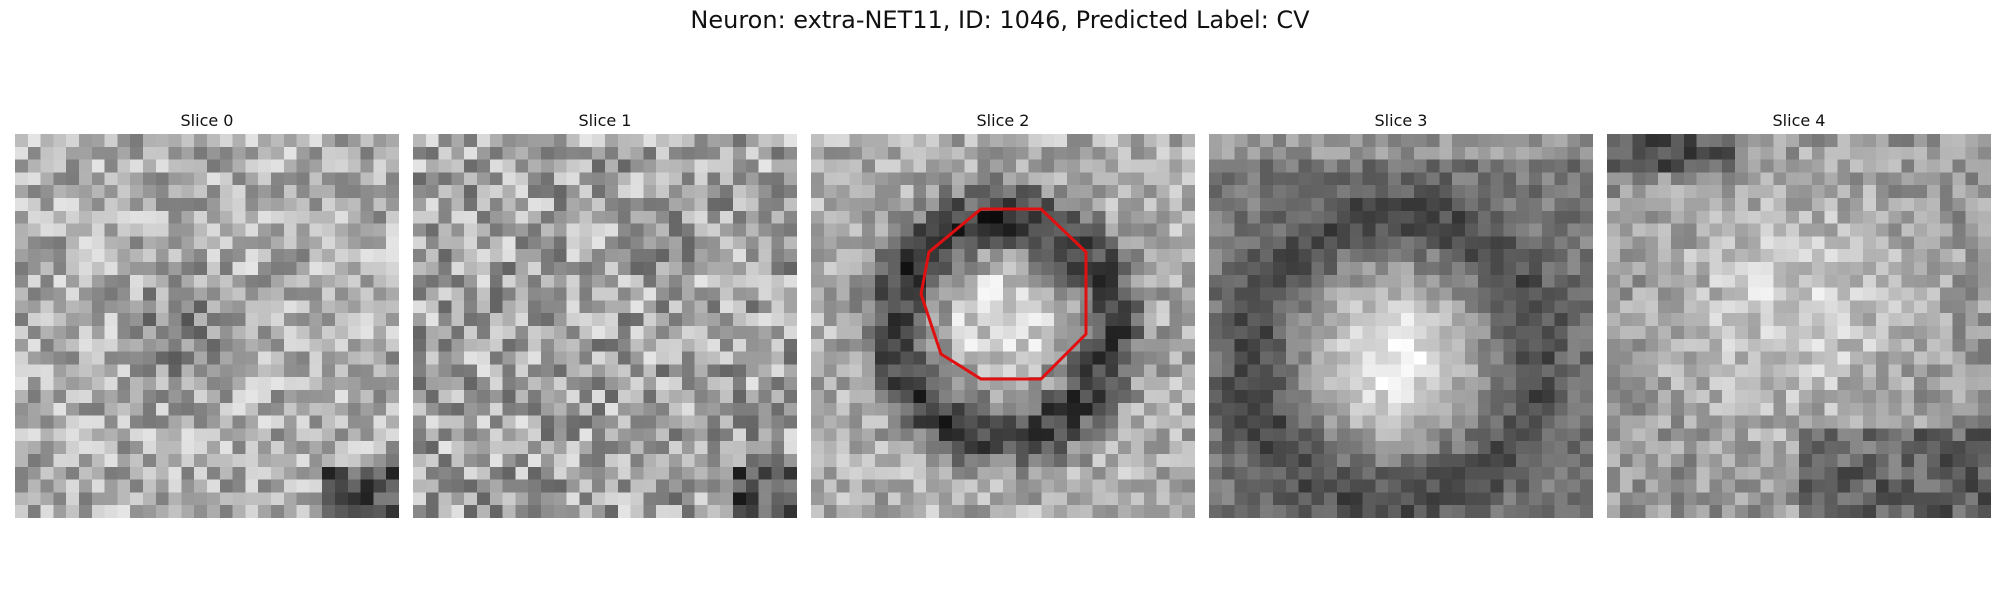 This screenshot has width=2000, height=600. I want to click on slice-panel-0: Slice 0, so click(207, 313).